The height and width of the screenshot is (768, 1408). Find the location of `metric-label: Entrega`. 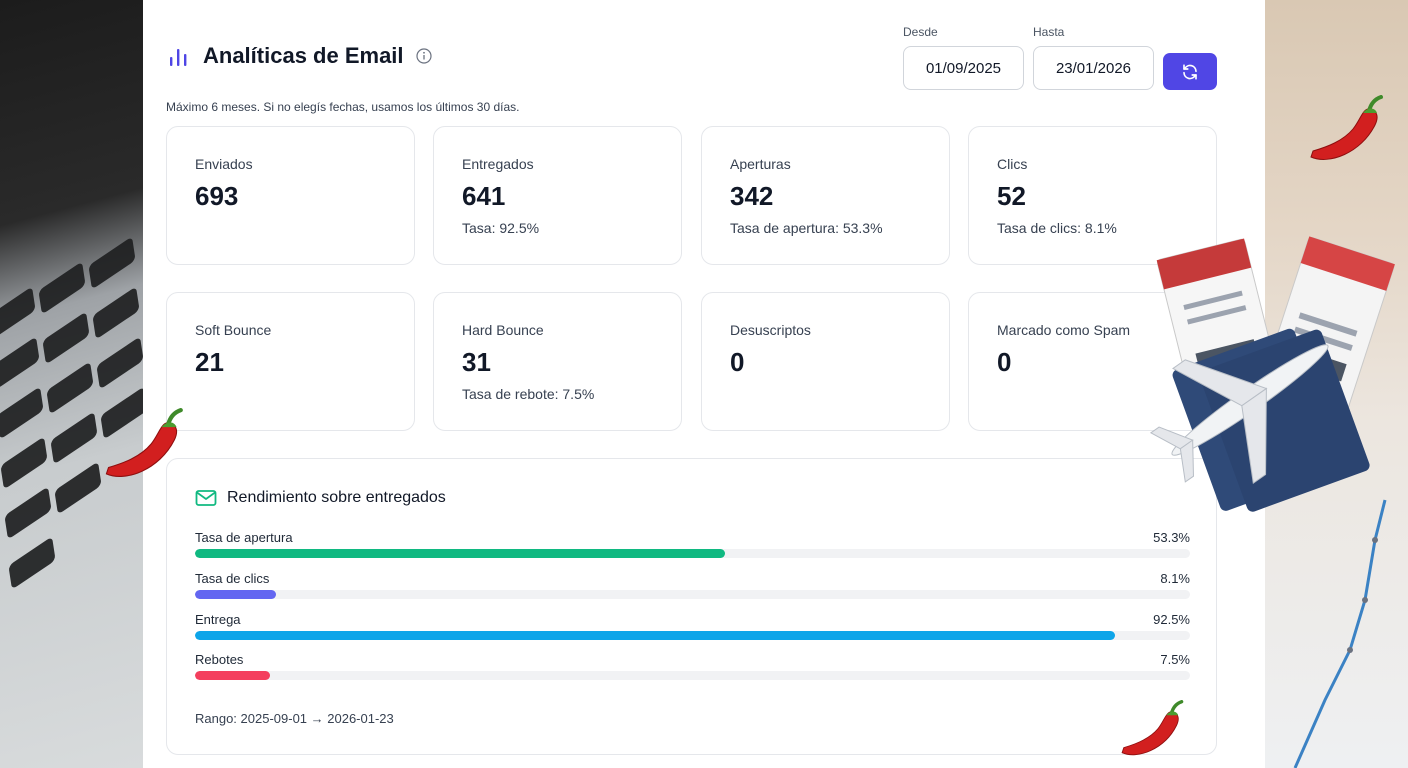

metric-label: Entrega is located at coordinates (218, 619).